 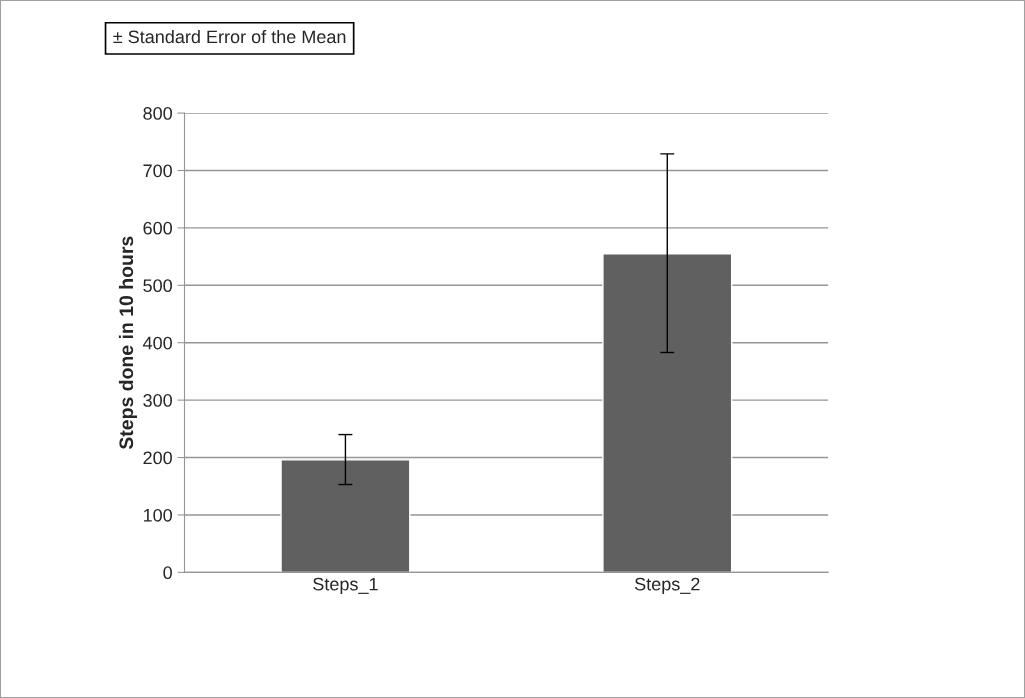 What do you see at coordinates (157, 286) in the screenshot?
I see `y-tick-label: 500` at bounding box center [157, 286].